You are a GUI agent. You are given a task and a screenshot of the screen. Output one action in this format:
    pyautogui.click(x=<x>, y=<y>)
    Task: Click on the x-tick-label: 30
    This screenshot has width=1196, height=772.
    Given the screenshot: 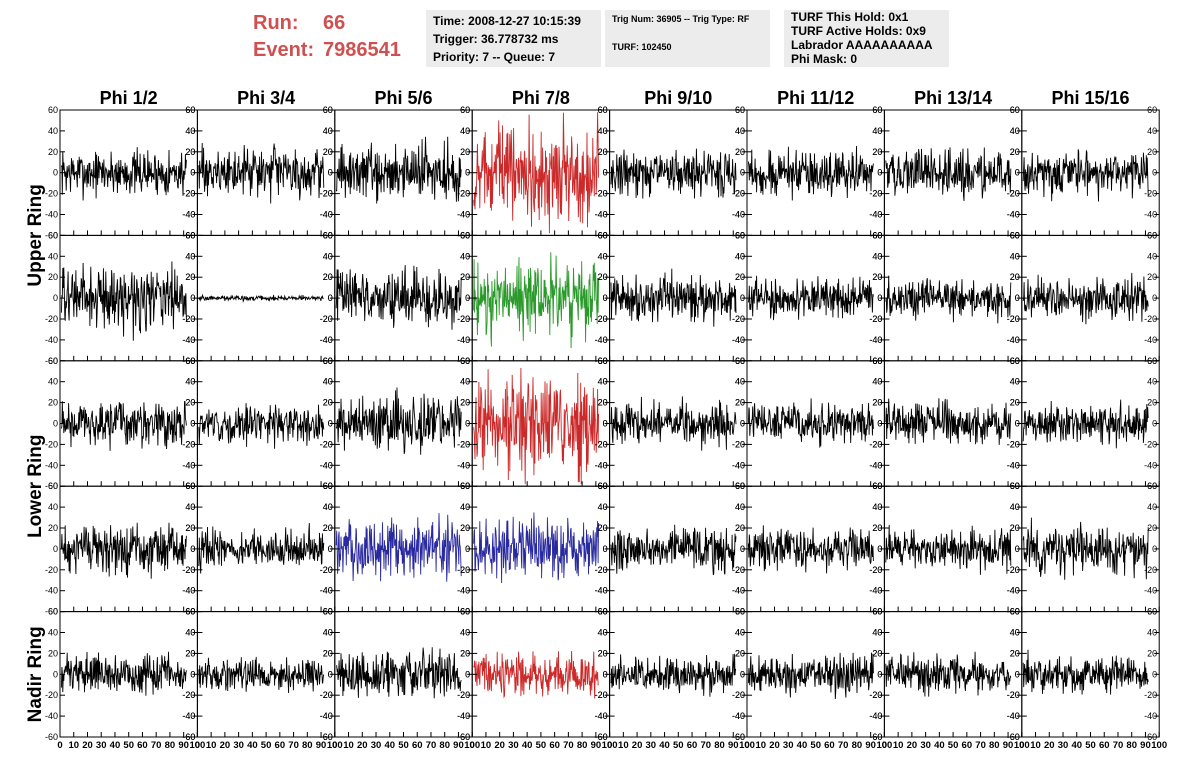 What is the action you would take?
    pyautogui.click(x=788, y=745)
    